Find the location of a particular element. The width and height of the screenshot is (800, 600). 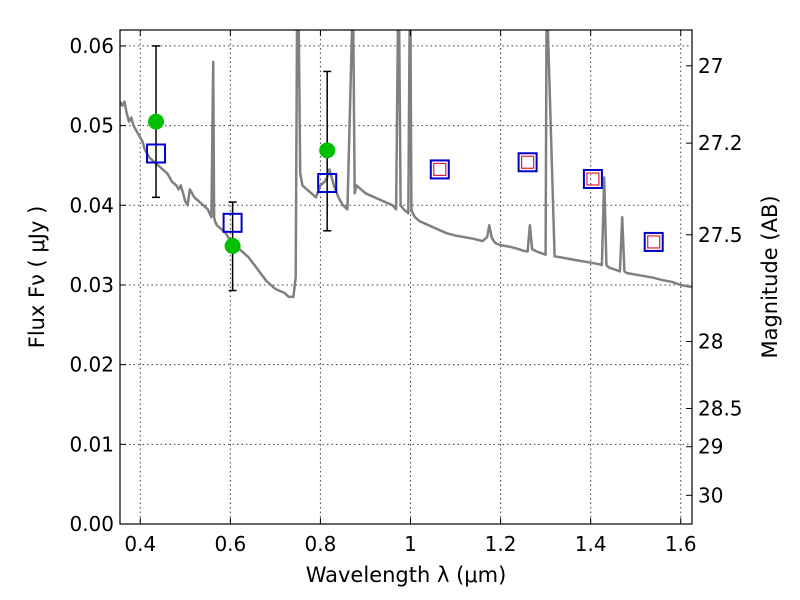

y-tick-label: 0.05 is located at coordinates (91, 126).